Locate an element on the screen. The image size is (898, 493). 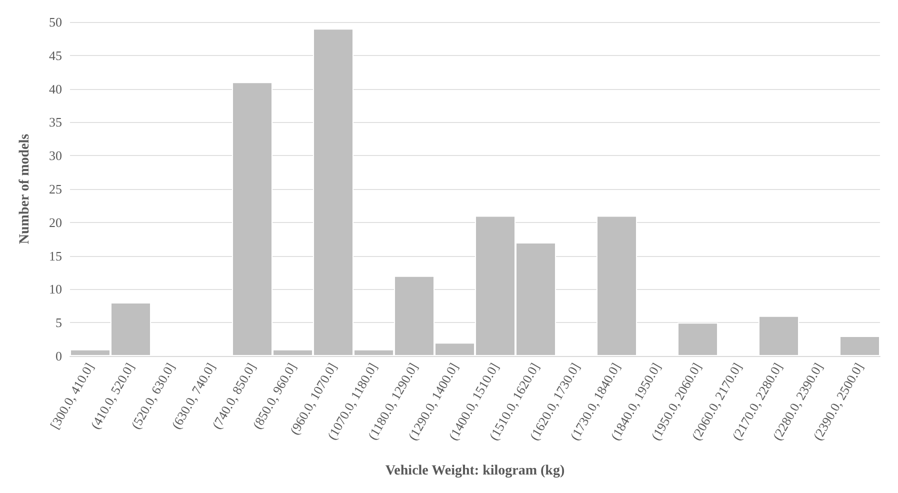
y-tick-label: 45 is located at coordinates (55, 55).